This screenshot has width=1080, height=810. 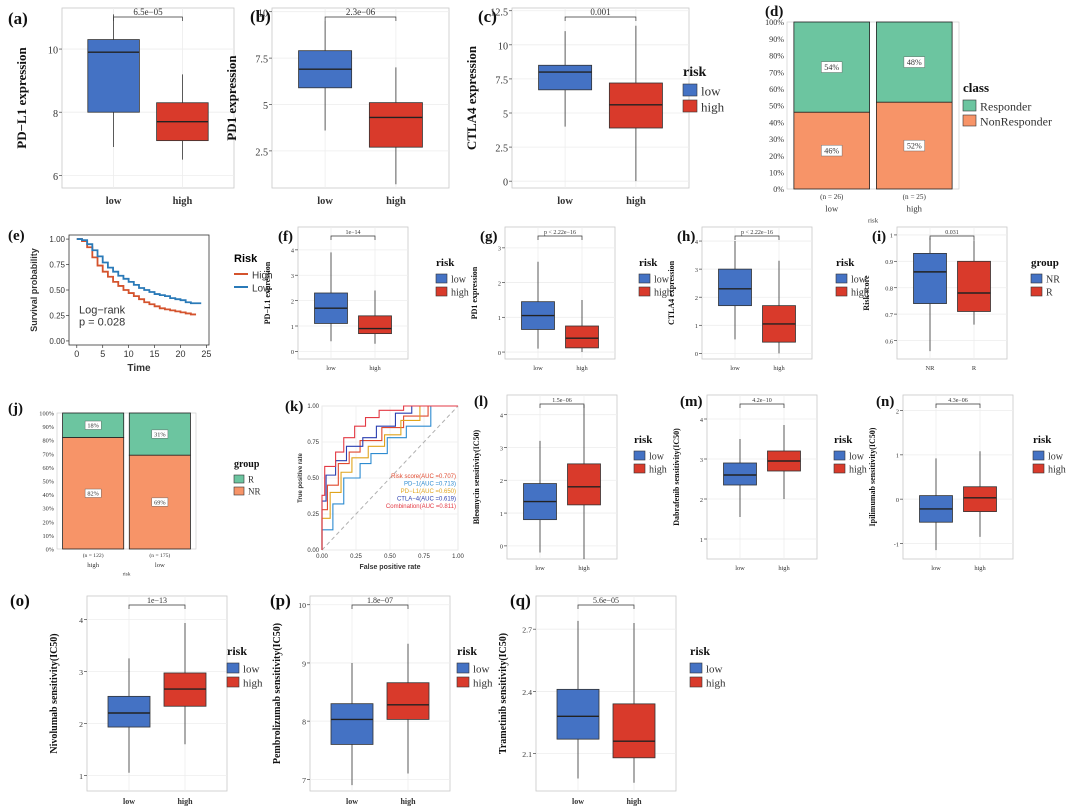 I want to click on panel-label-j: (j), so click(x=15, y=409).